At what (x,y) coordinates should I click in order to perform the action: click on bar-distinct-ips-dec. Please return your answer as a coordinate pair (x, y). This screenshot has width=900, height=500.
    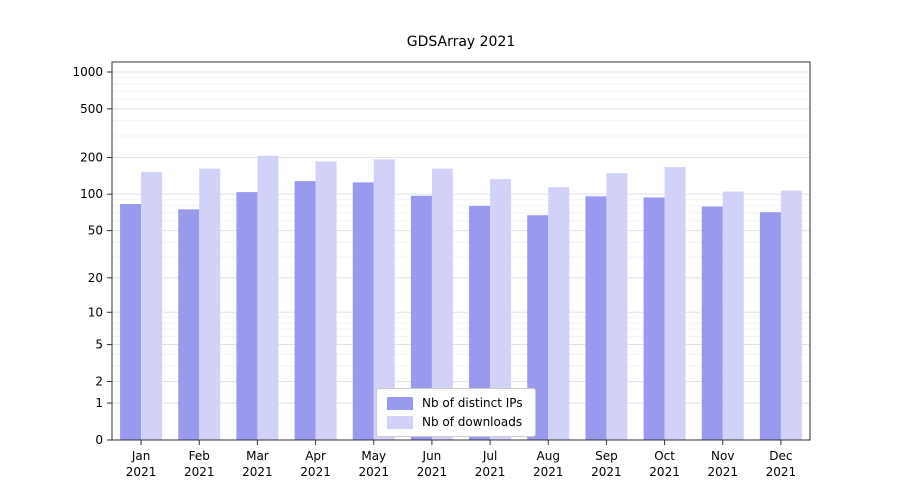
    Looking at the image, I should click on (770, 326).